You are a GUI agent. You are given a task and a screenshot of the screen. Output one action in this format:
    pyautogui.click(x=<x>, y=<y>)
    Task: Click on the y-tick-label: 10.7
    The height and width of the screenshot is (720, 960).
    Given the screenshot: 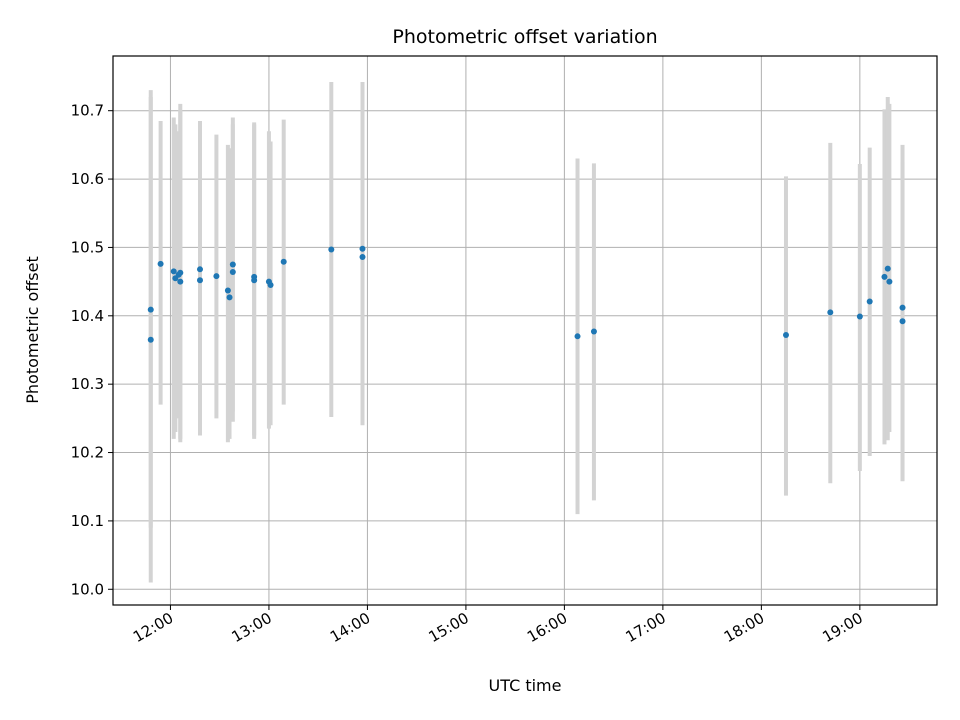 What is the action you would take?
    pyautogui.click(x=87, y=111)
    